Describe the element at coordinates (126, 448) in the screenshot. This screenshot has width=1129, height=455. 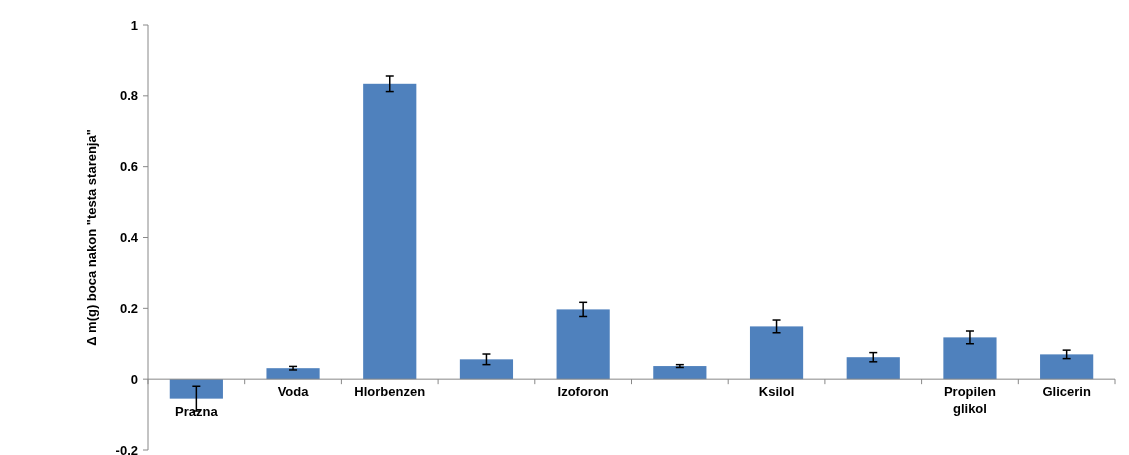
I see `y-tick-label: -0.2` at that location.